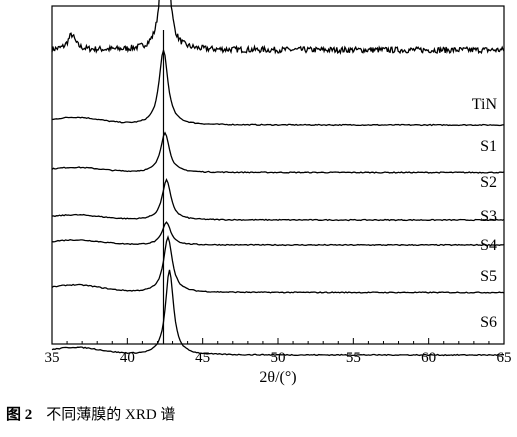 The width and height of the screenshot is (517, 437). Describe the element at coordinates (353, 358) in the screenshot. I see `x-tick-label: 55` at that location.